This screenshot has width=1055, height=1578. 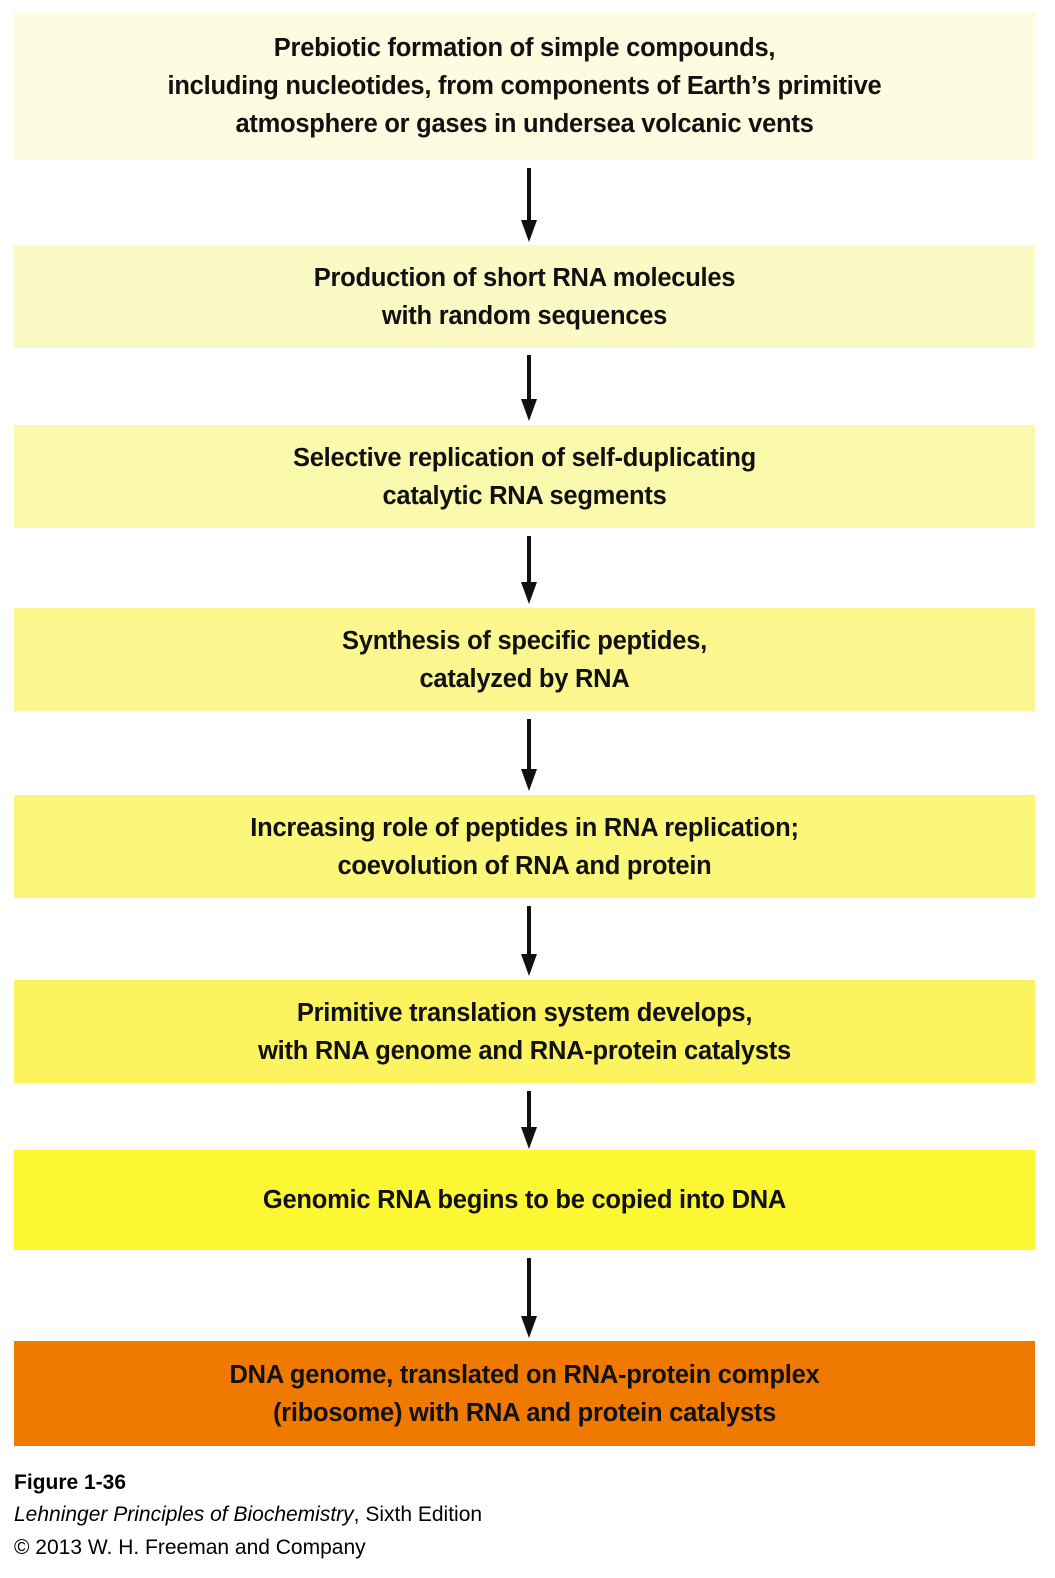 I want to click on flow-node-3-line-2: catalytic RNA segments, so click(x=524, y=495).